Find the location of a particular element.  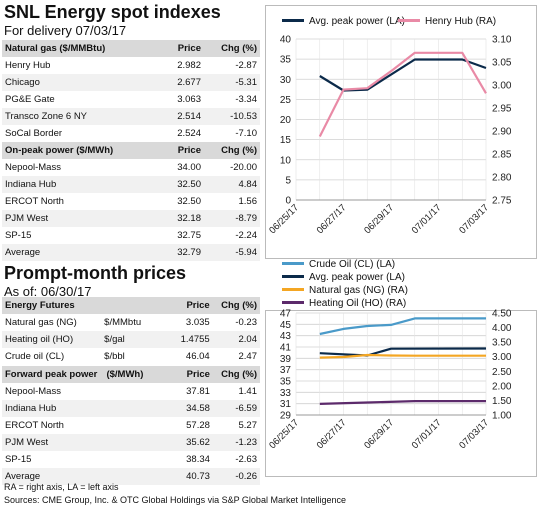

left-tick-label: 47 is located at coordinates (286, 314).